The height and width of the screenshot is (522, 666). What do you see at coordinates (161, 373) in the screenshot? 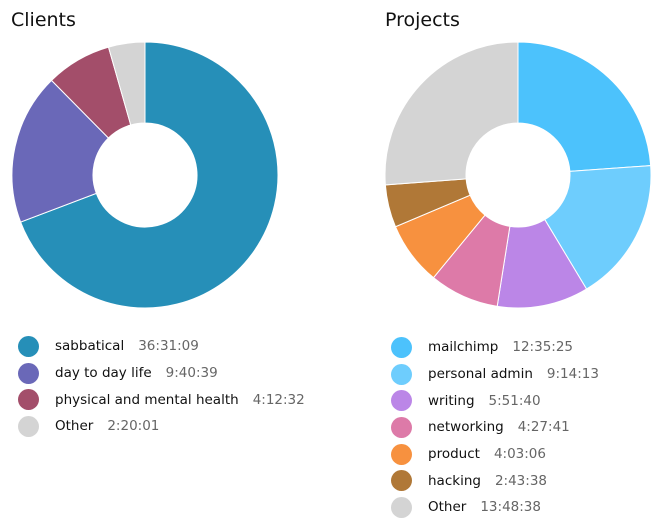
I see `legend-item: day to day life 9:40:39` at bounding box center [161, 373].